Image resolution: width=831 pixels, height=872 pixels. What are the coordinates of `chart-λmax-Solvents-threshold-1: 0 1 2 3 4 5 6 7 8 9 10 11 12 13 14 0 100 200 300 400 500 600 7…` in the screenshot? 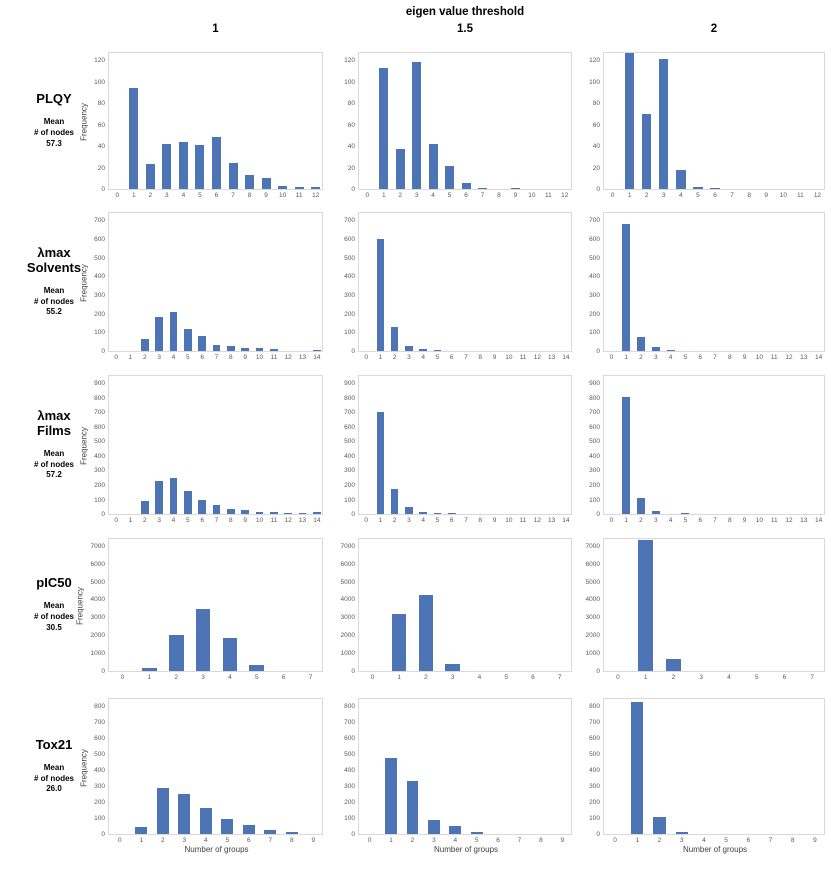 It's located at (201, 286).